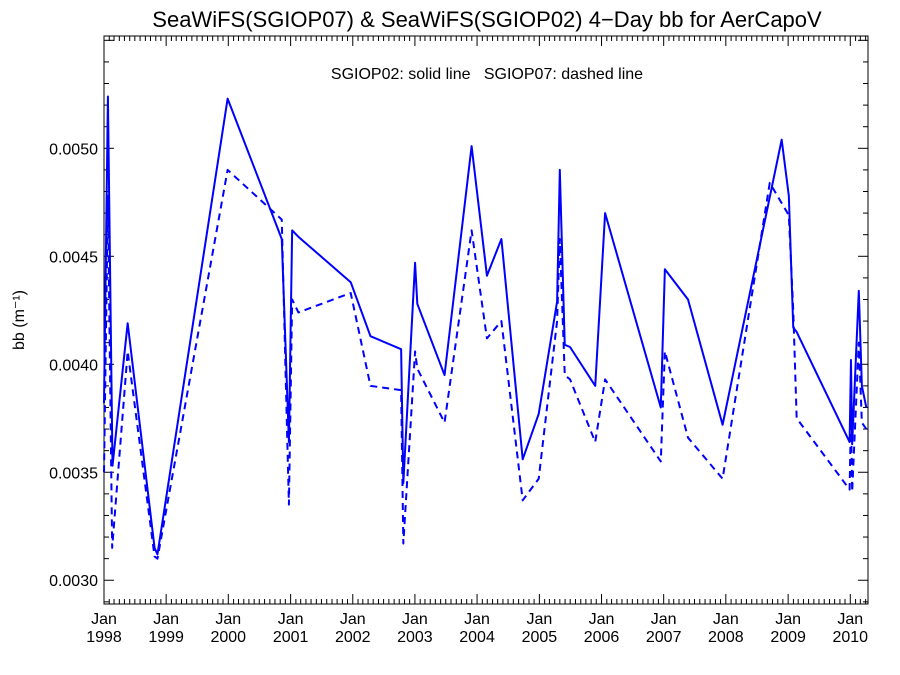 The width and height of the screenshot is (900, 675). I want to click on x-tick-year-label: 2008, so click(726, 637).